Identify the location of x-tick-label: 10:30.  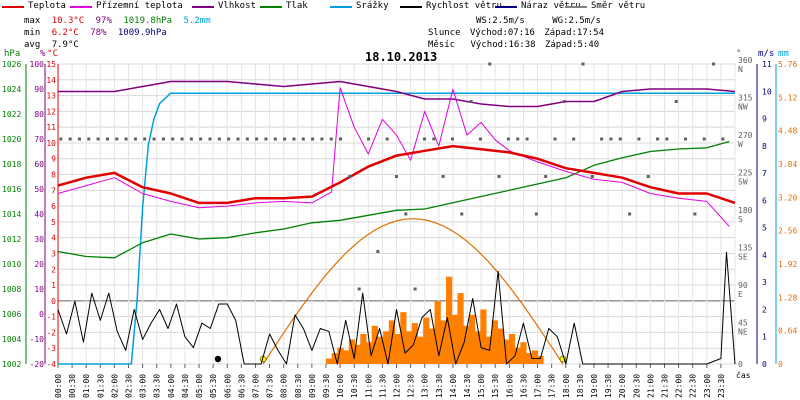
(354, 386).